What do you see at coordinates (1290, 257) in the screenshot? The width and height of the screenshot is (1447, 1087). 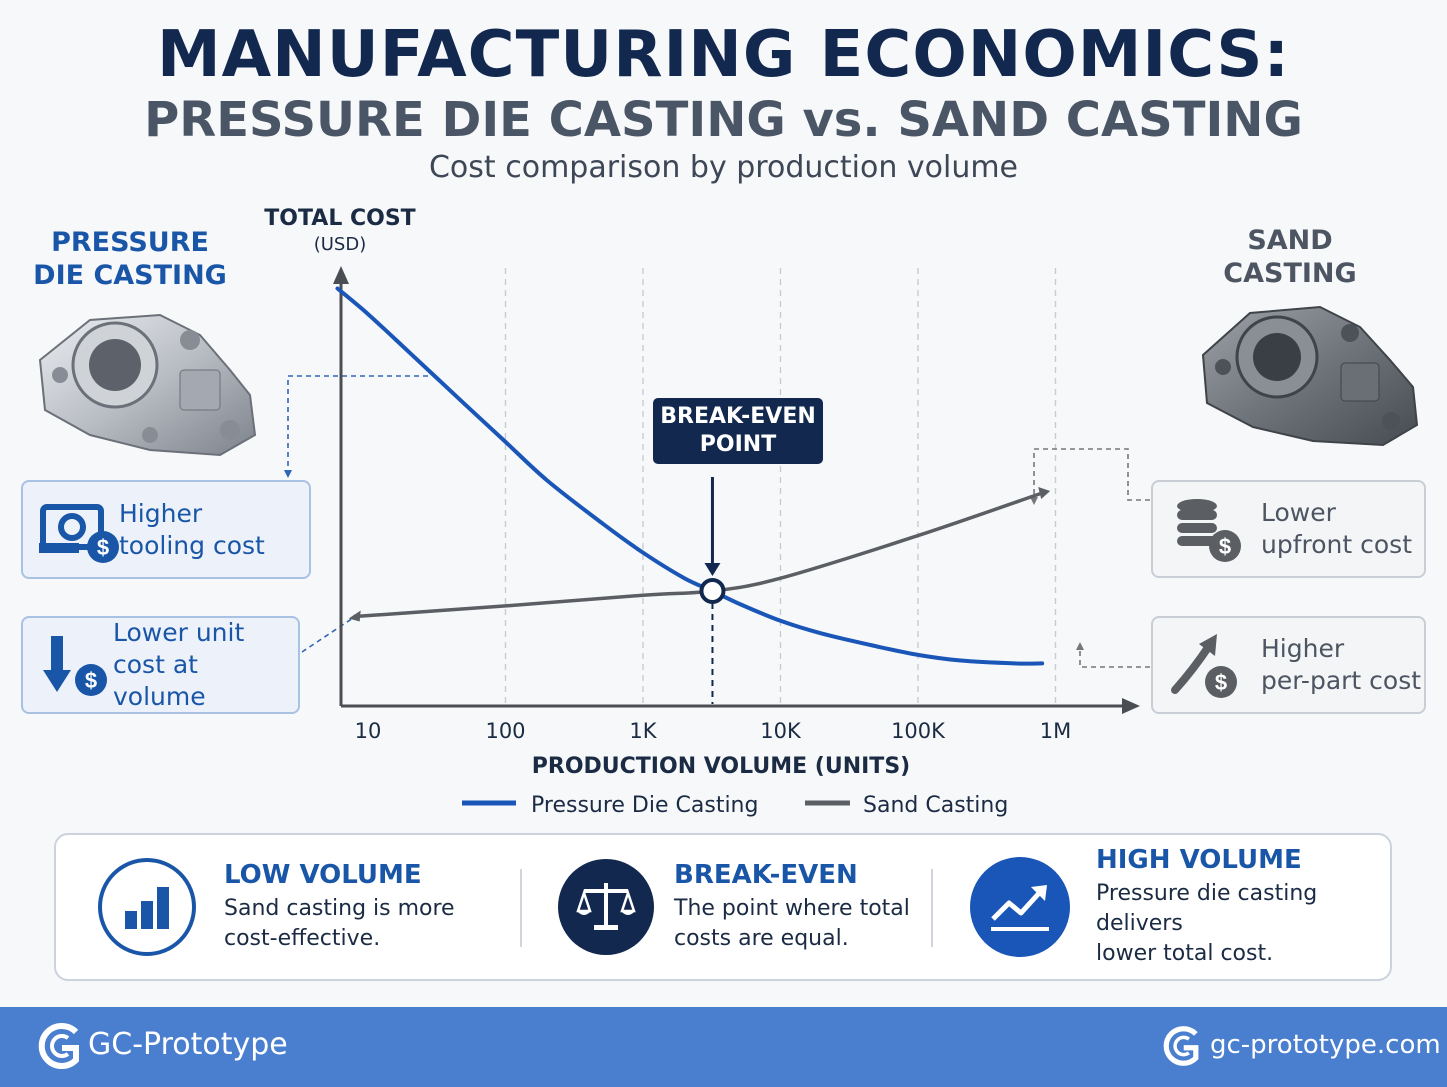 I see `sand-casting-title: SAND CASTING` at bounding box center [1290, 257].